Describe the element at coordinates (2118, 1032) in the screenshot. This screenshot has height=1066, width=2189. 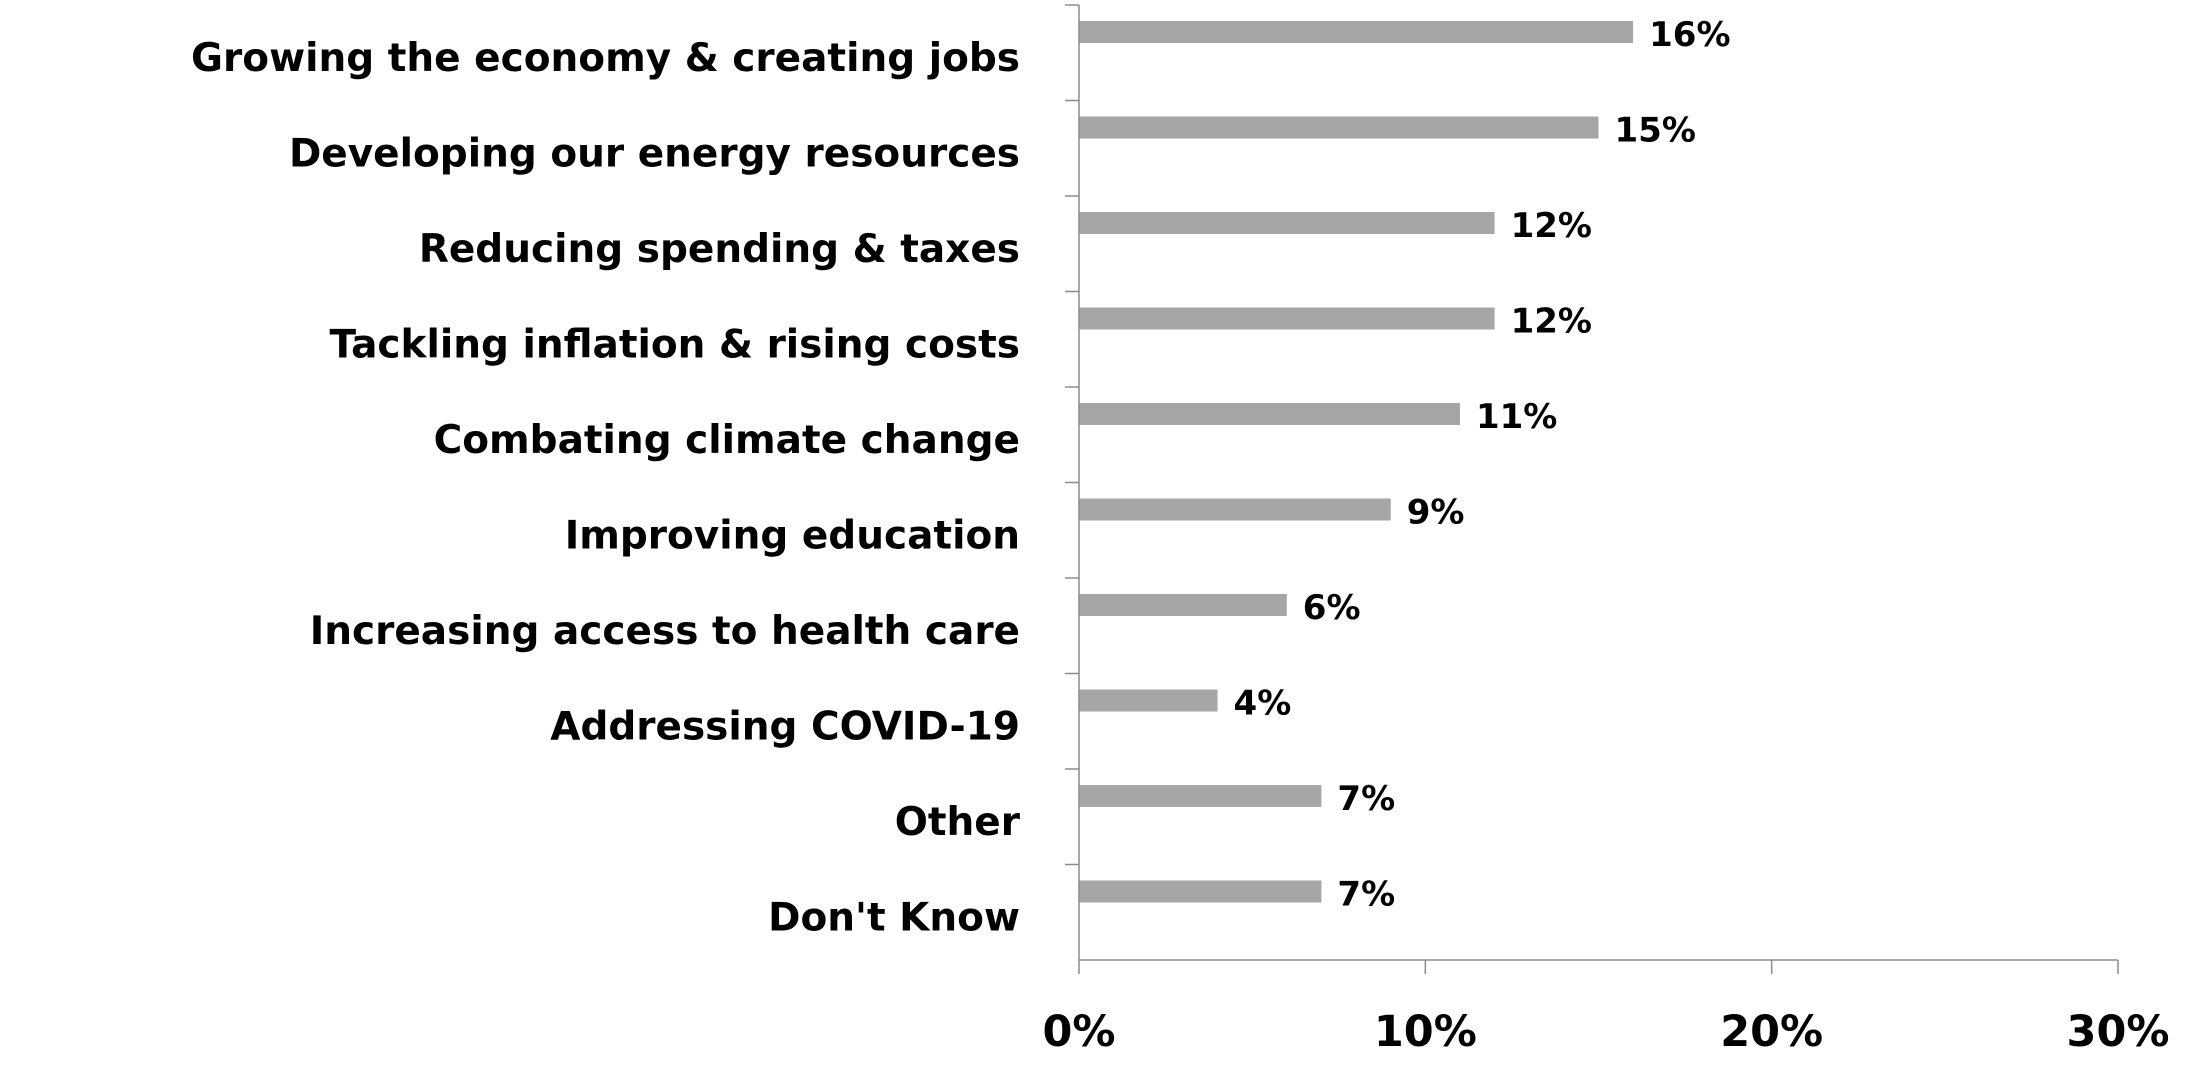
I see `x-tick-label: 30%` at that location.